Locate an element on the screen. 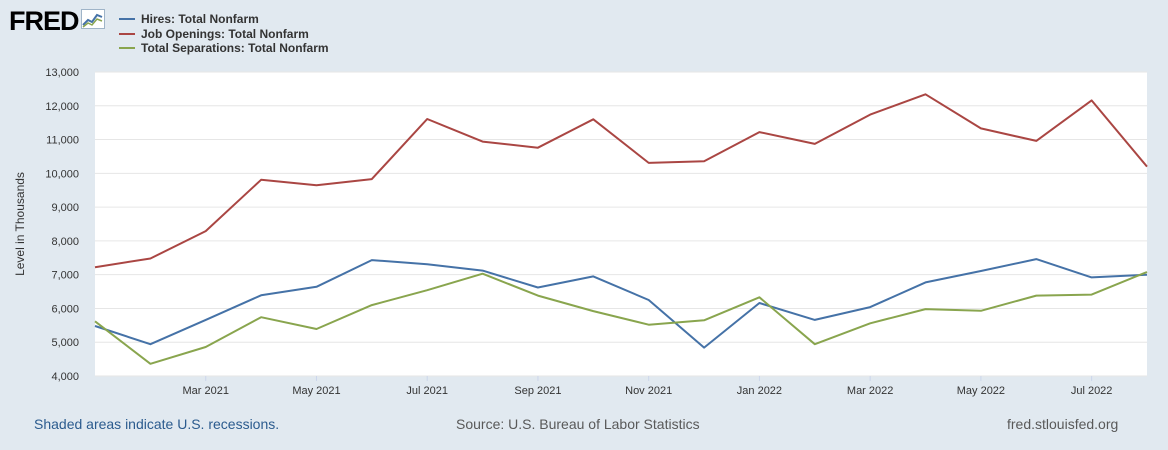 The image size is (1168, 450). x-tick-label: Mar 2022 is located at coordinates (870, 391).